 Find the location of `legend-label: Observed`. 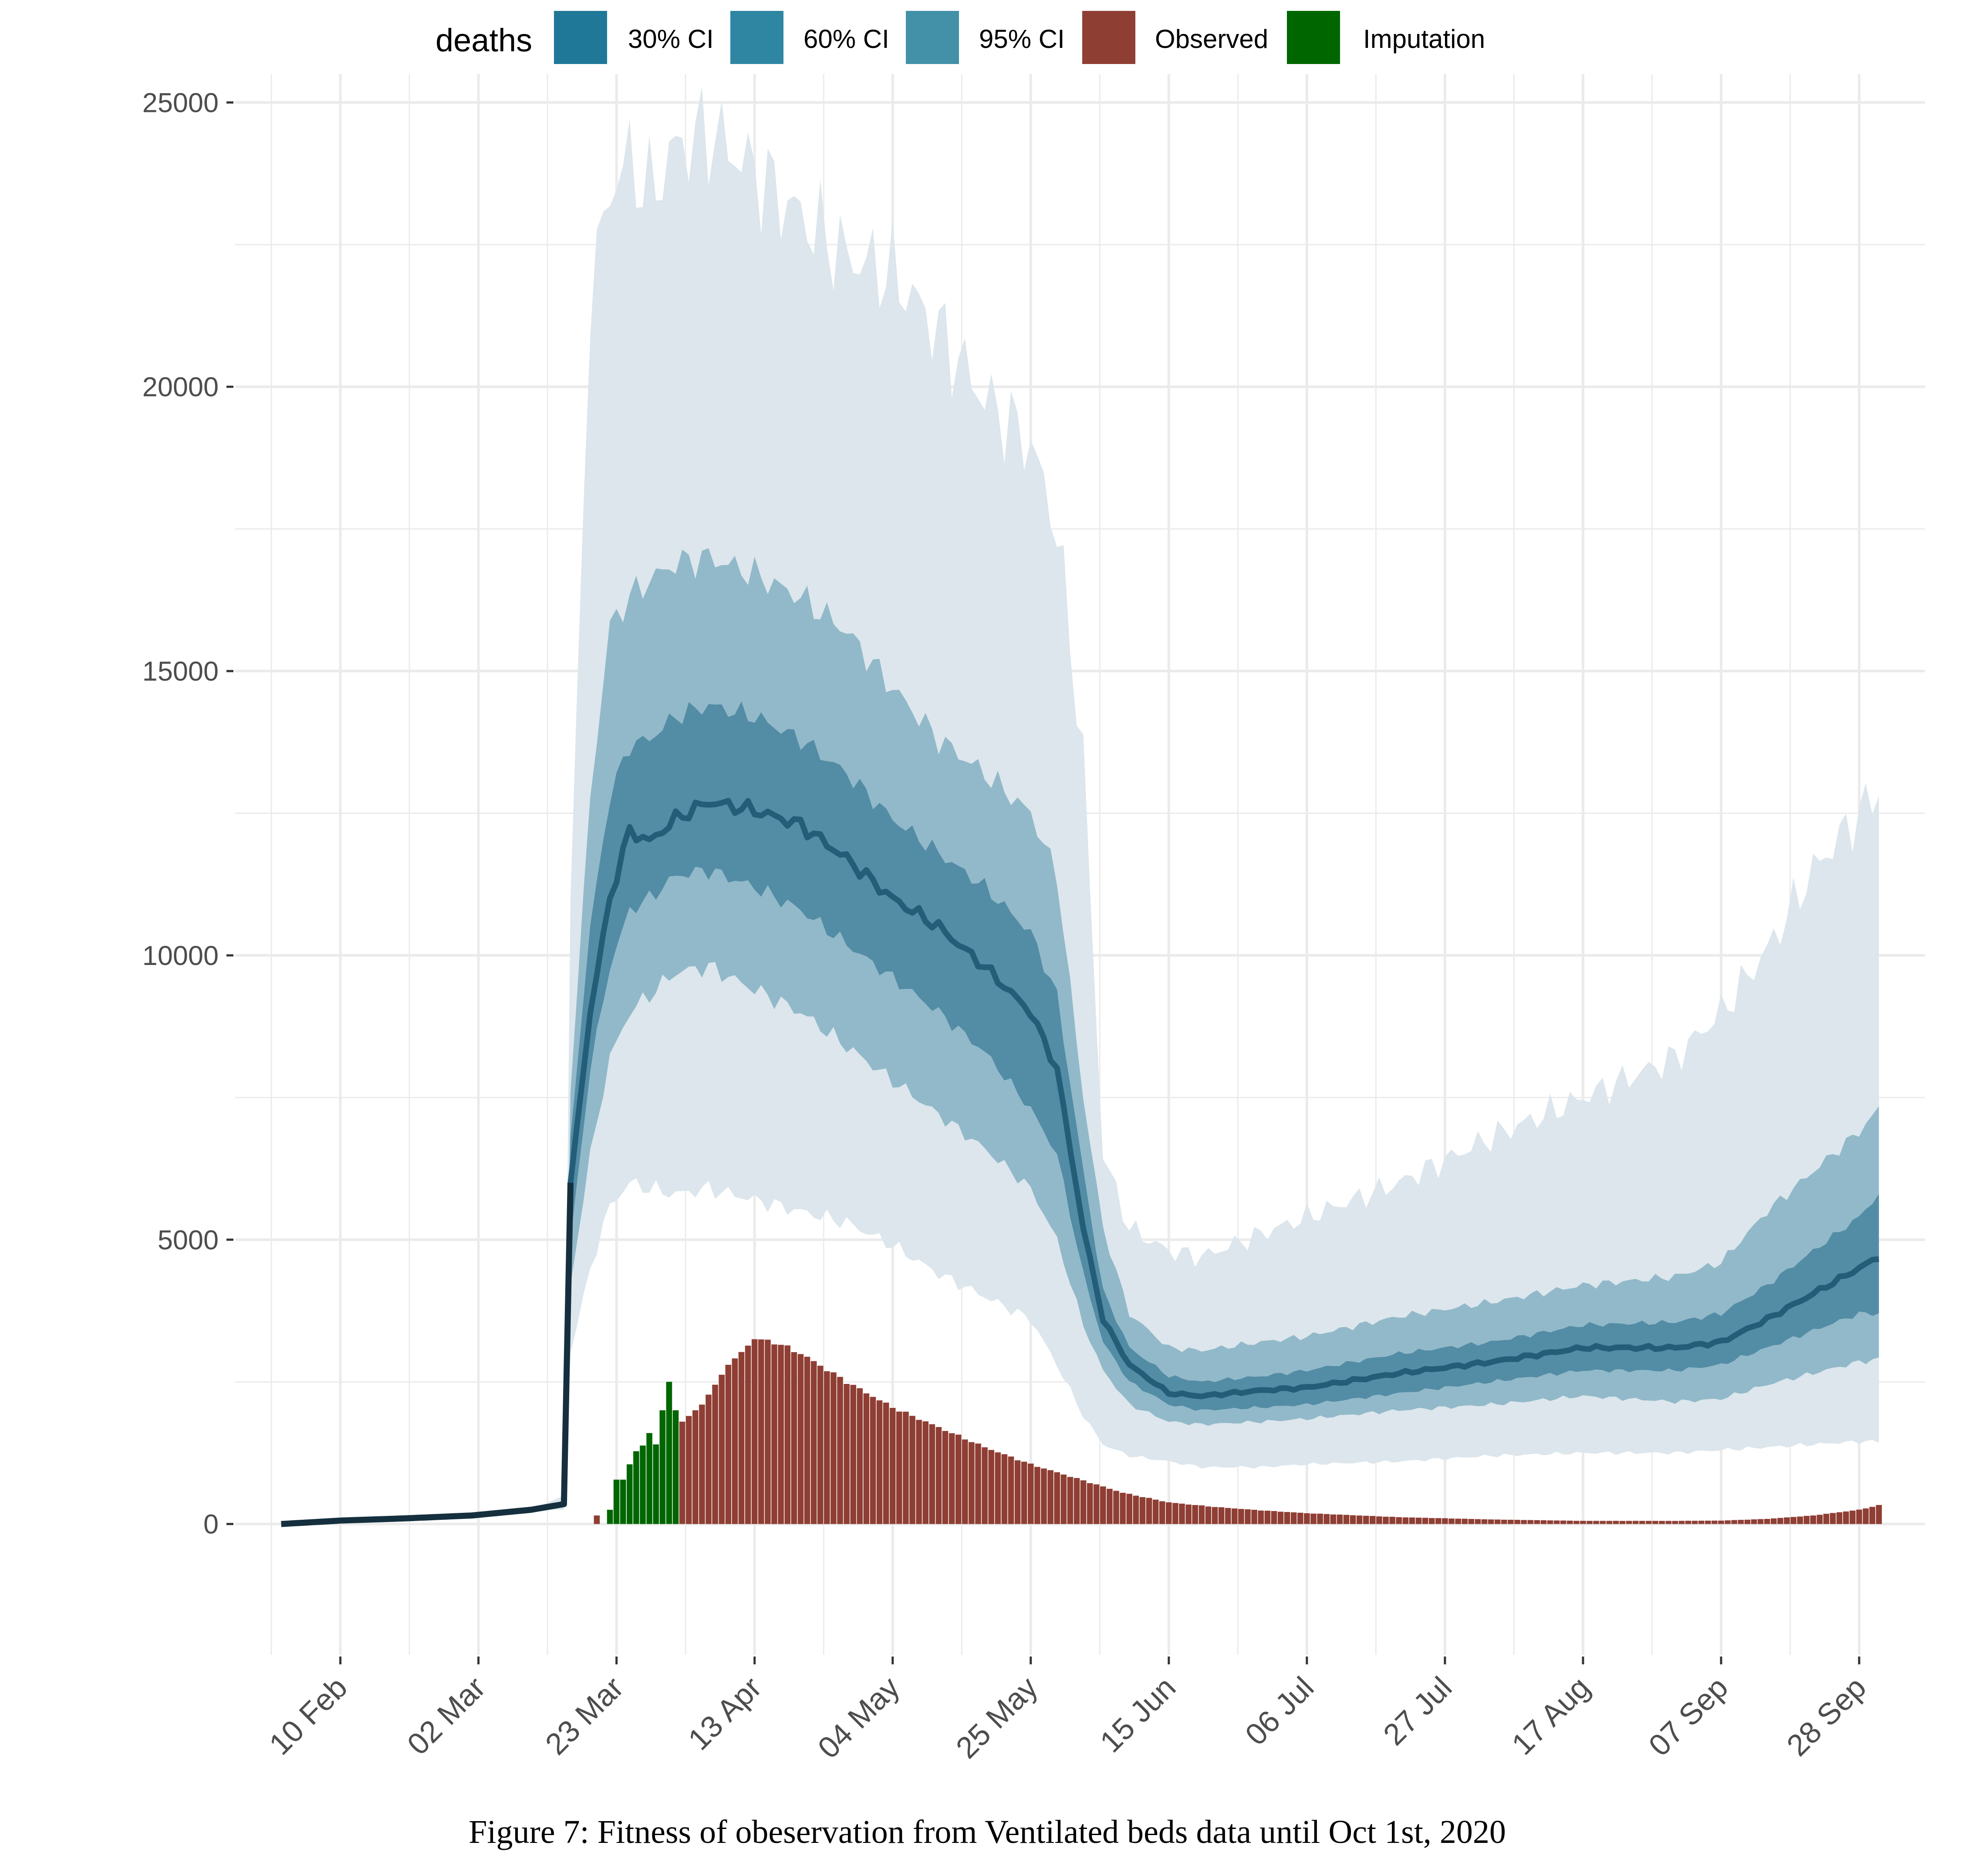

legend-label: Observed is located at coordinates (1211, 39).